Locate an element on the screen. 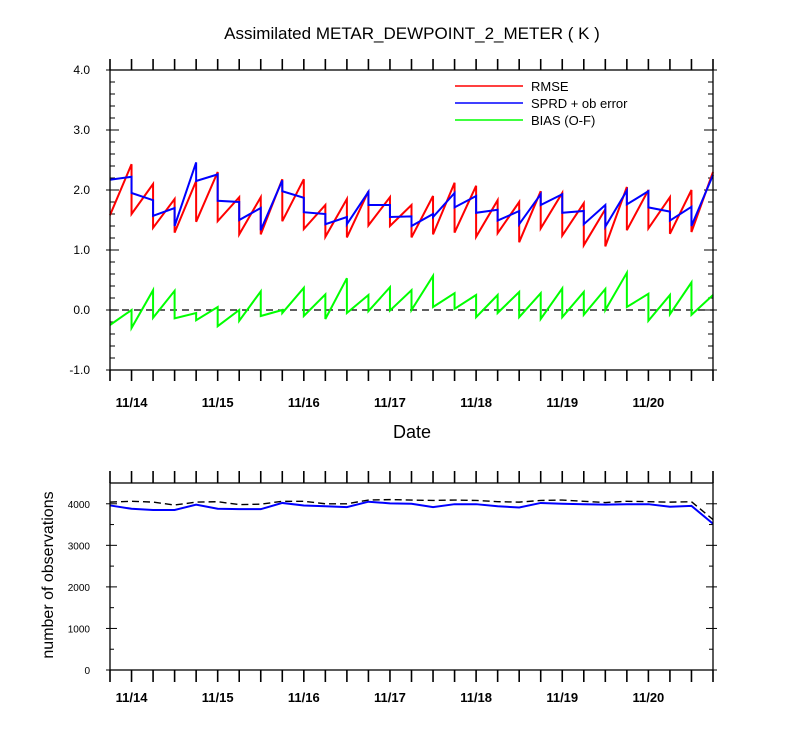 Image resolution: width=800 pixels, height=755 pixels. y-tick-label: -1.0 is located at coordinates (79, 370).